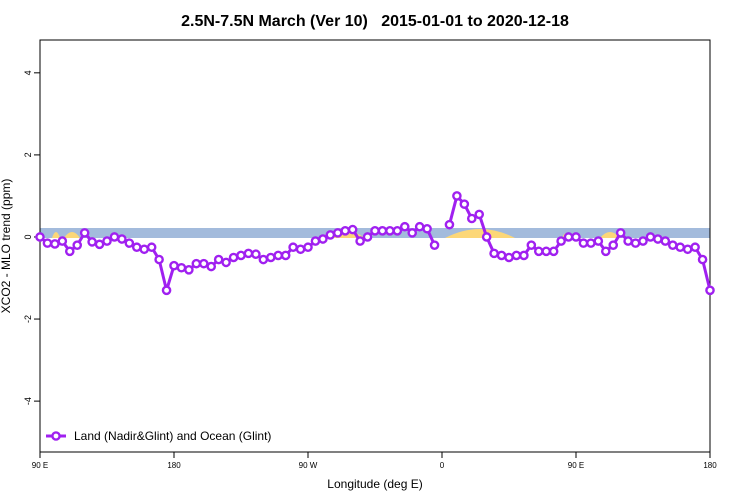  I want to click on x-tick-label: 0, so click(442, 465).